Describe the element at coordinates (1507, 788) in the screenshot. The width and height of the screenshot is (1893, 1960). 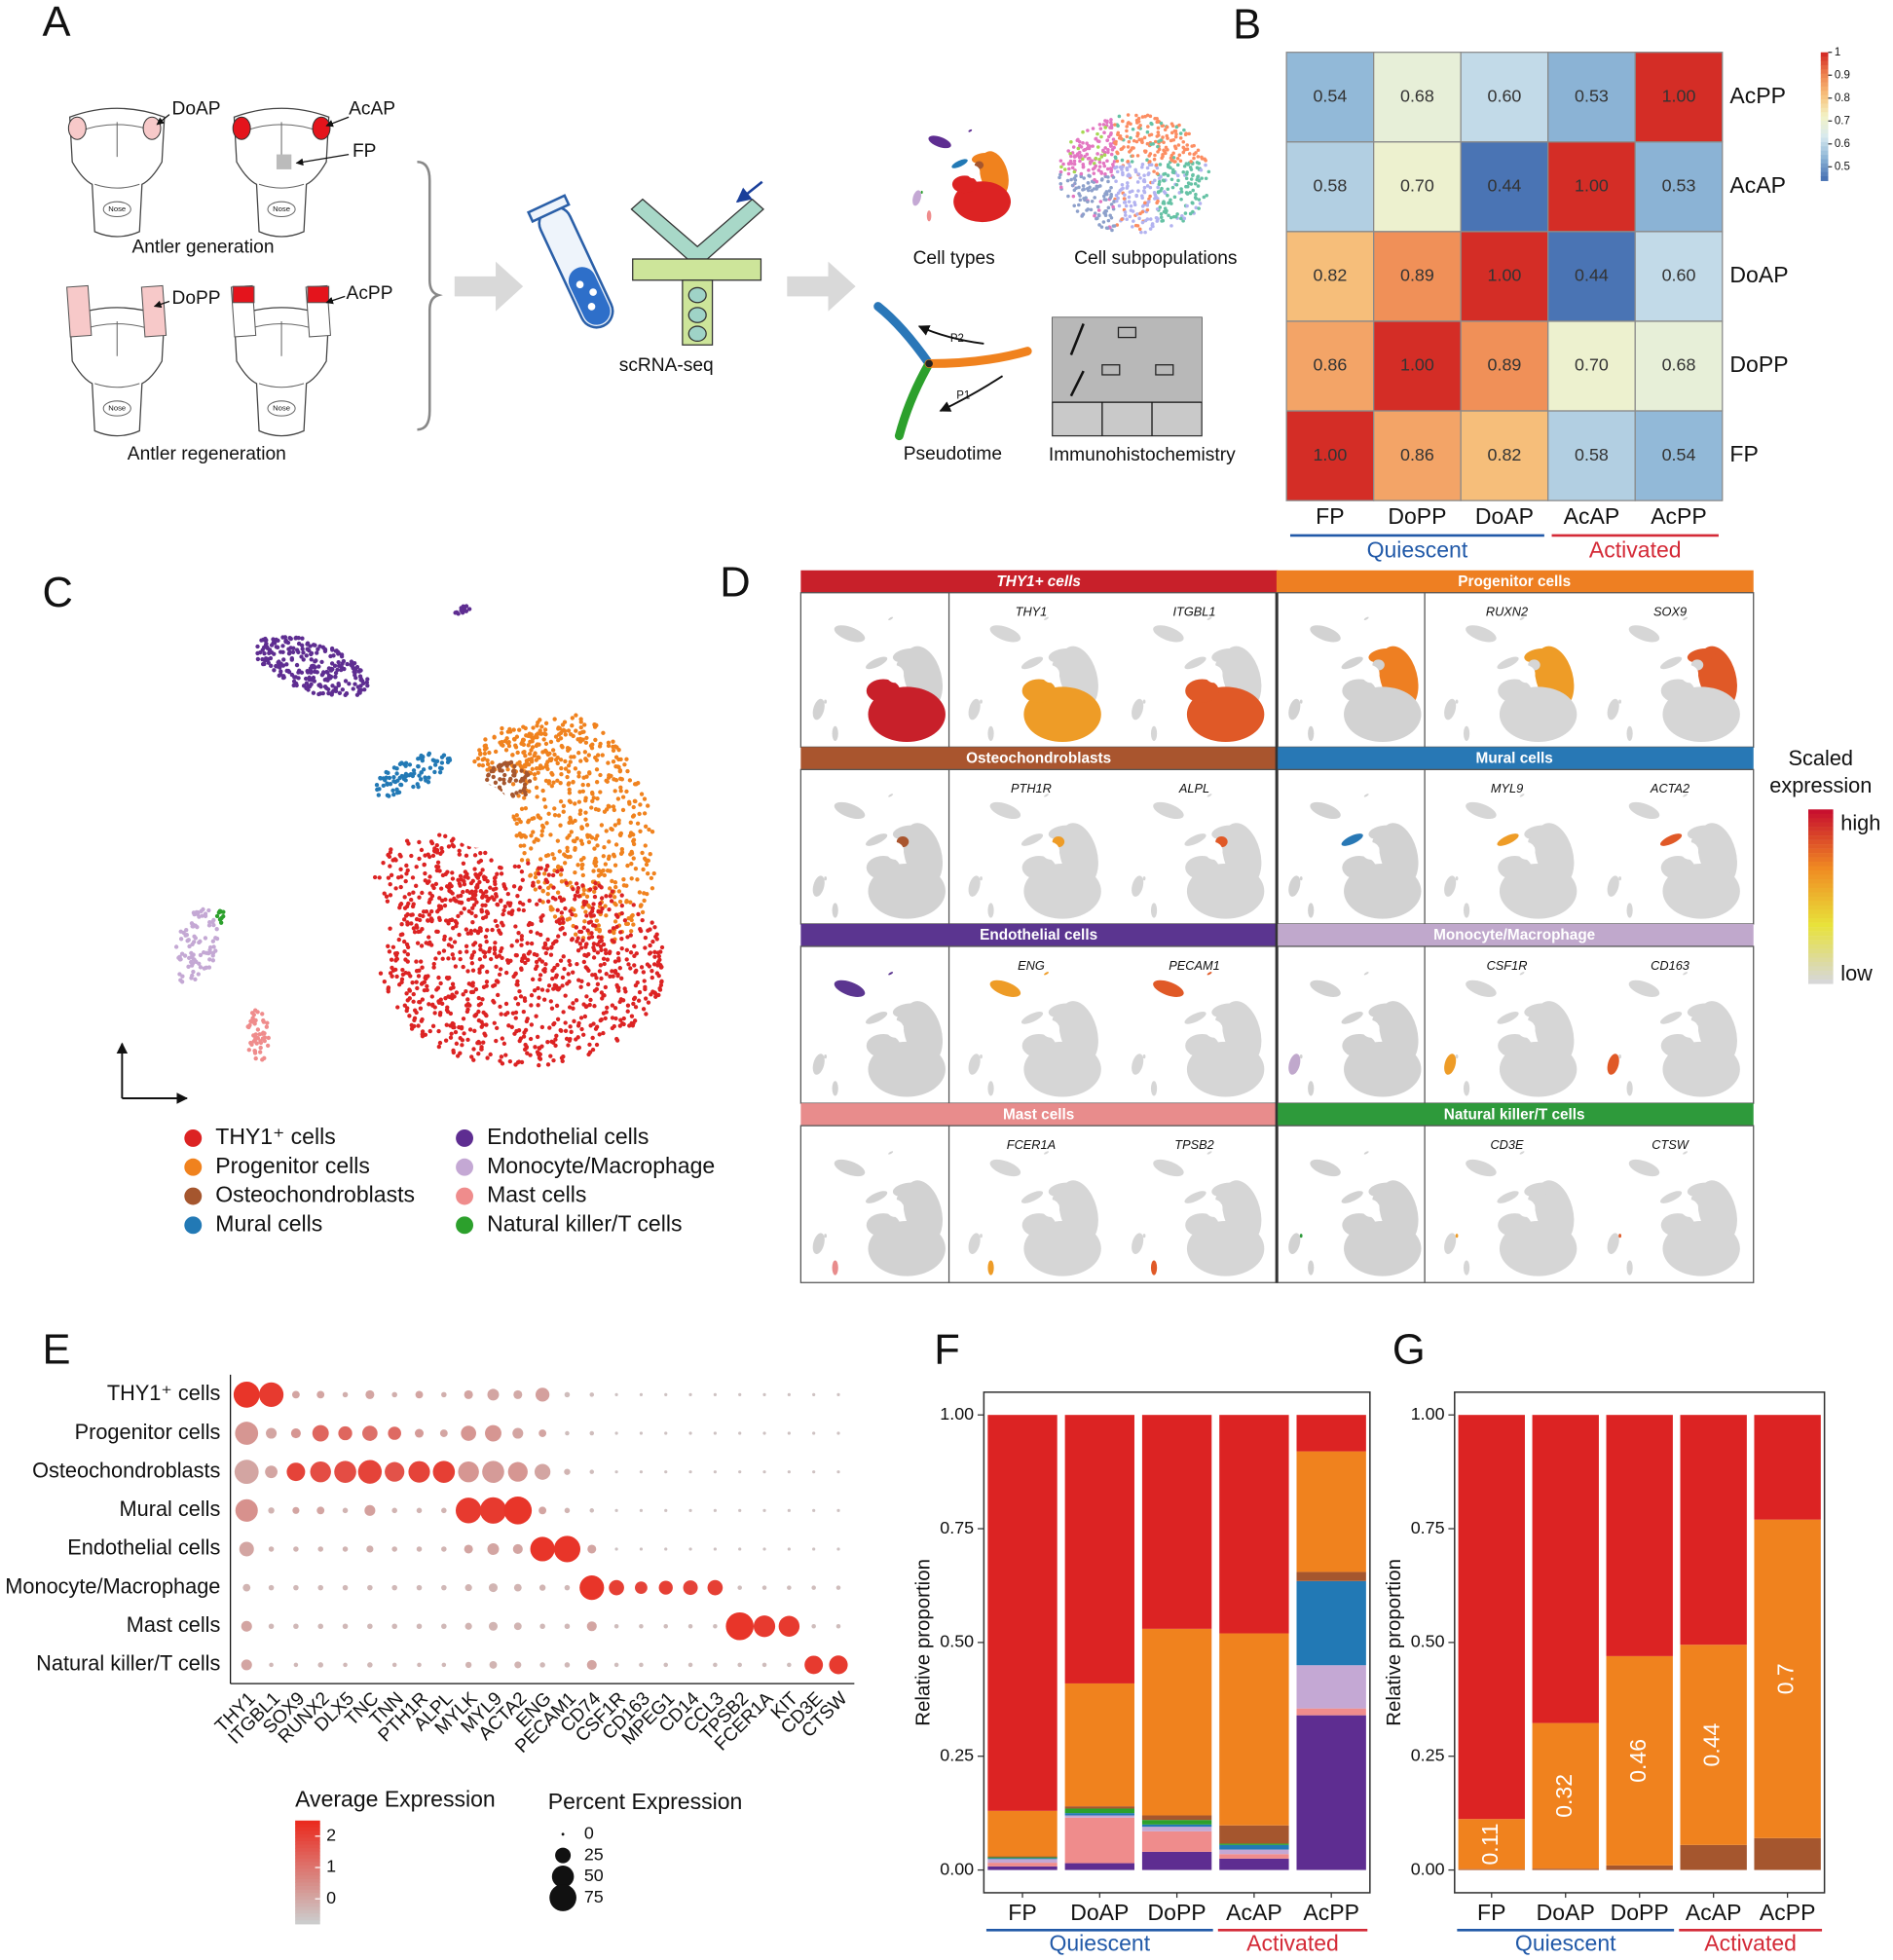
I see `gene-label: MYL9` at that location.